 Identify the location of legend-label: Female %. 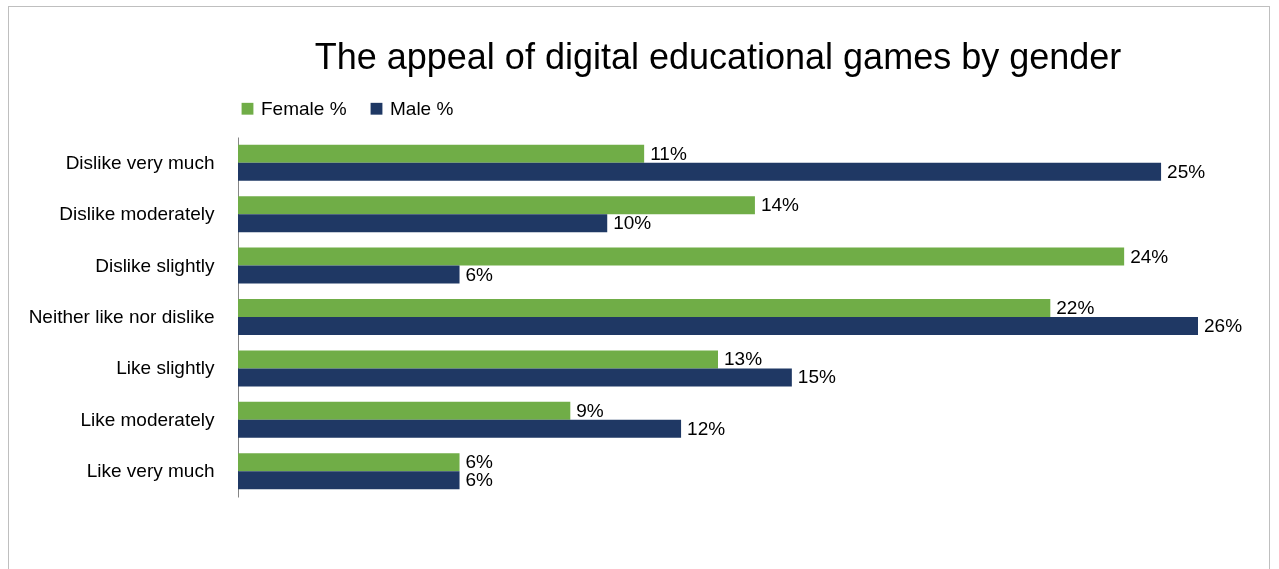
(304, 108).